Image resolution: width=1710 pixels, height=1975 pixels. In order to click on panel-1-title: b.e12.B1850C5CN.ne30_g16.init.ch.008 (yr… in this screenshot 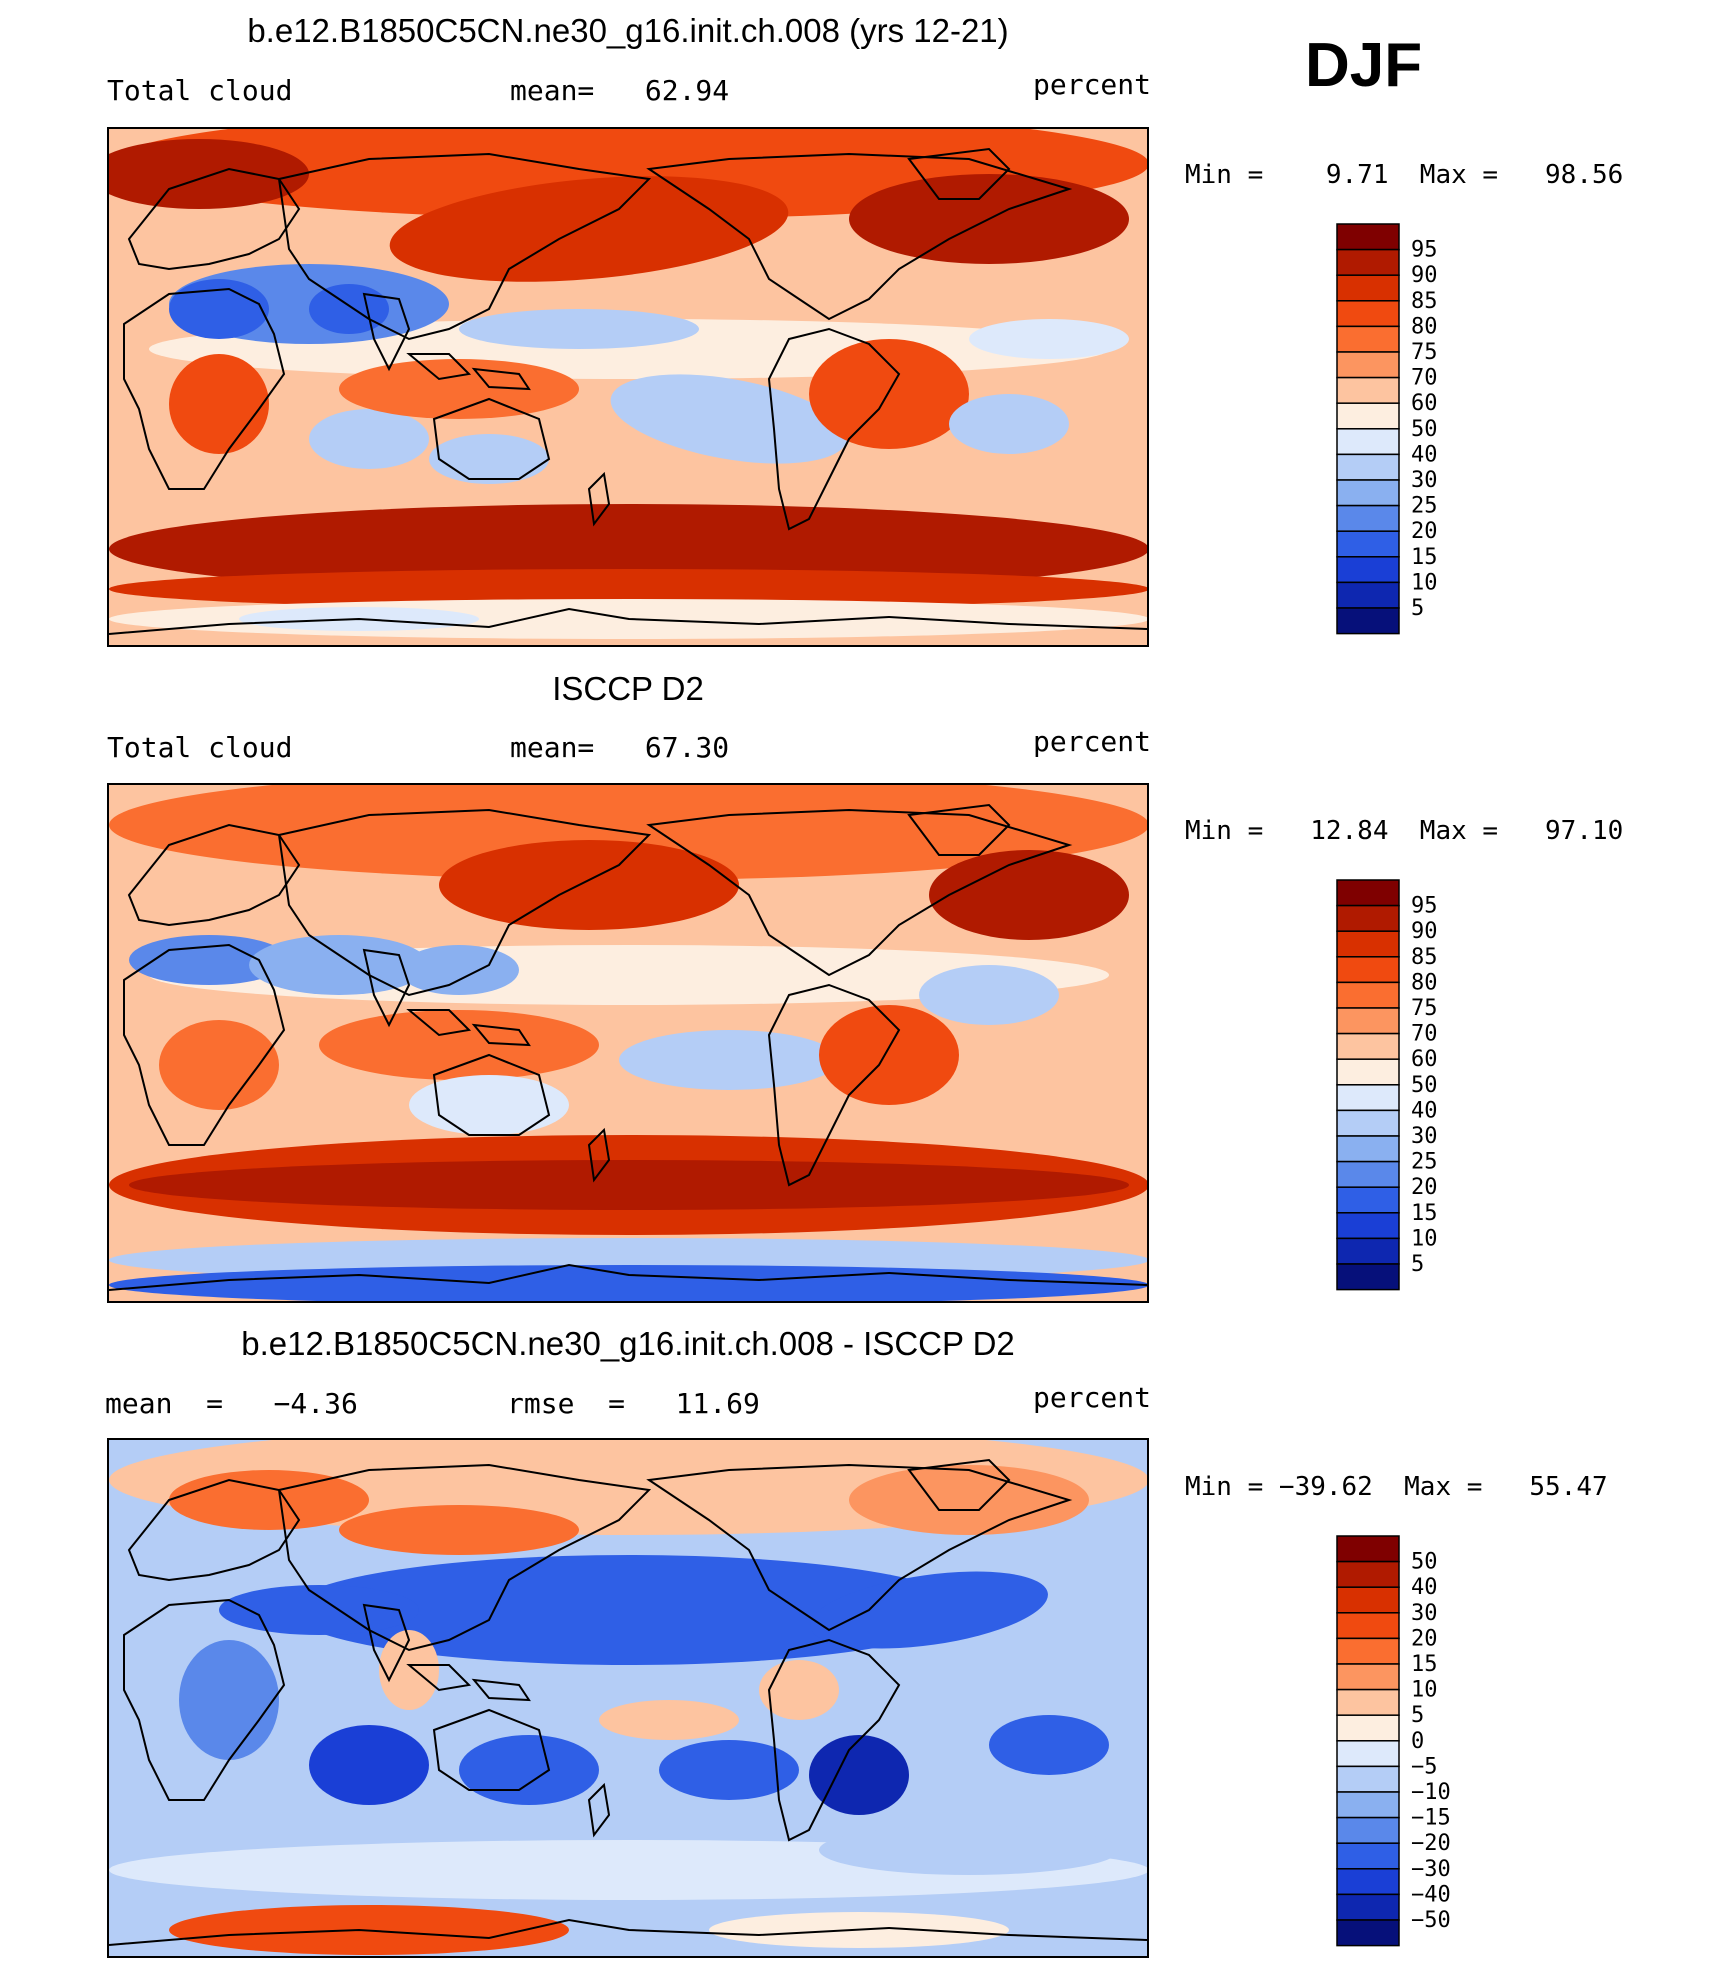, I will do `click(628, 30)`.